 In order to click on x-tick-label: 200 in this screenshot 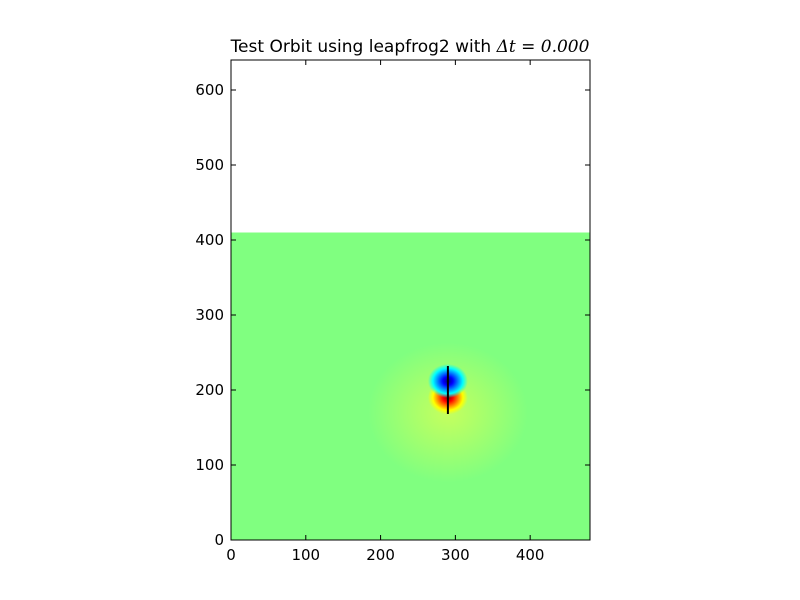, I will do `click(380, 555)`.